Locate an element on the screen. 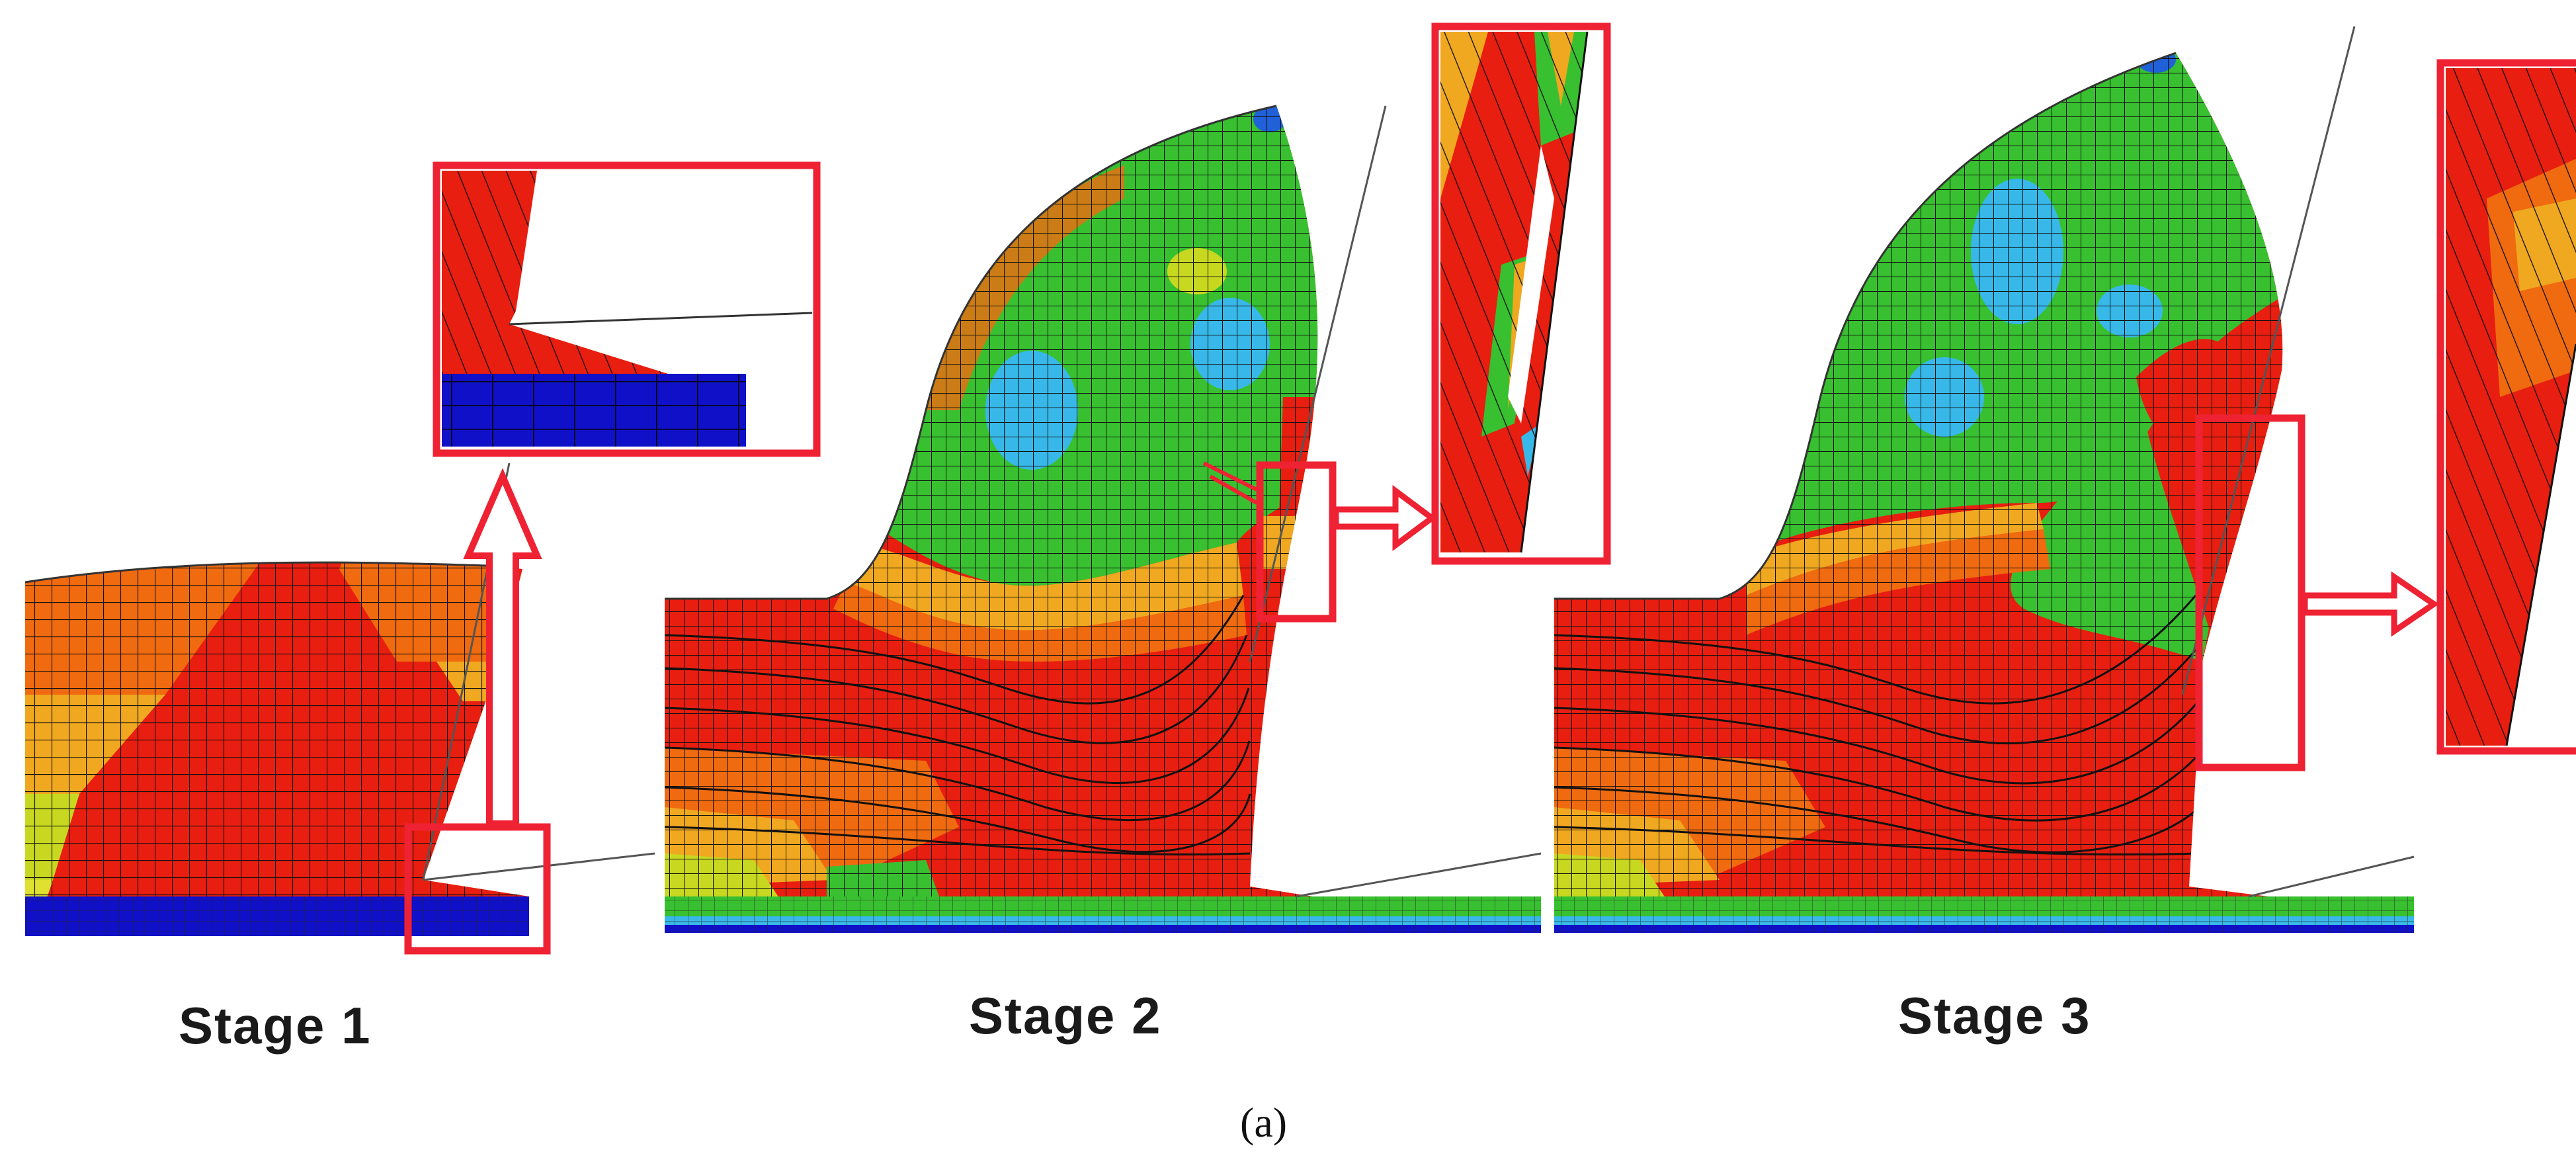 This screenshot has width=2576, height=1175. stage-3-zoom-inset is located at coordinates (2506, 407).